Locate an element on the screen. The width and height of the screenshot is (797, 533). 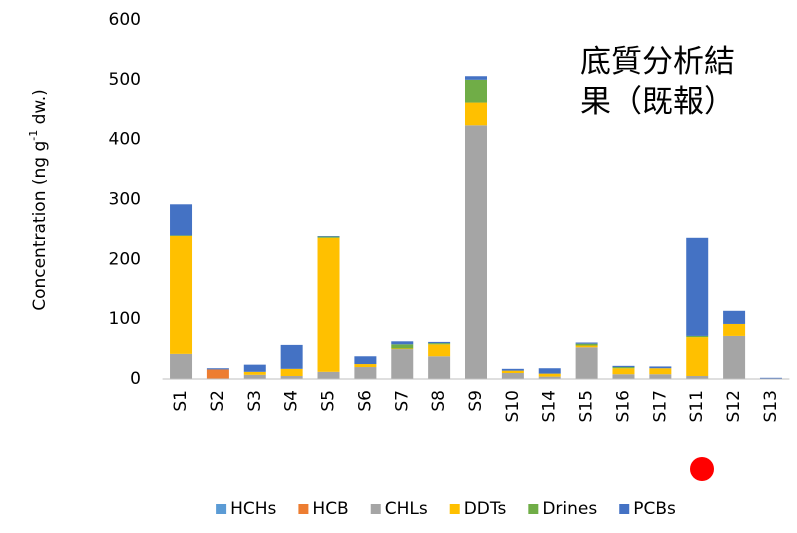
legend-label: HCHs is located at coordinates (253, 509).